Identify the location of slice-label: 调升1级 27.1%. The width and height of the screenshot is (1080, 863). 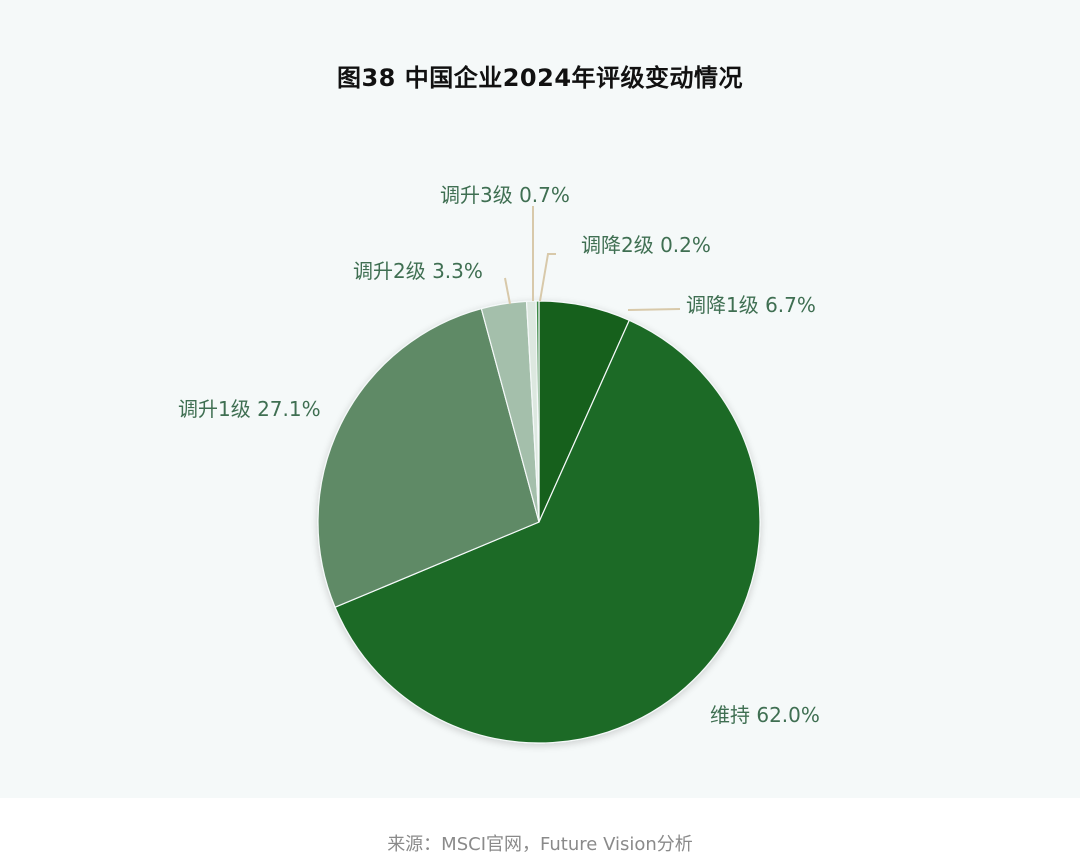
(249, 409).